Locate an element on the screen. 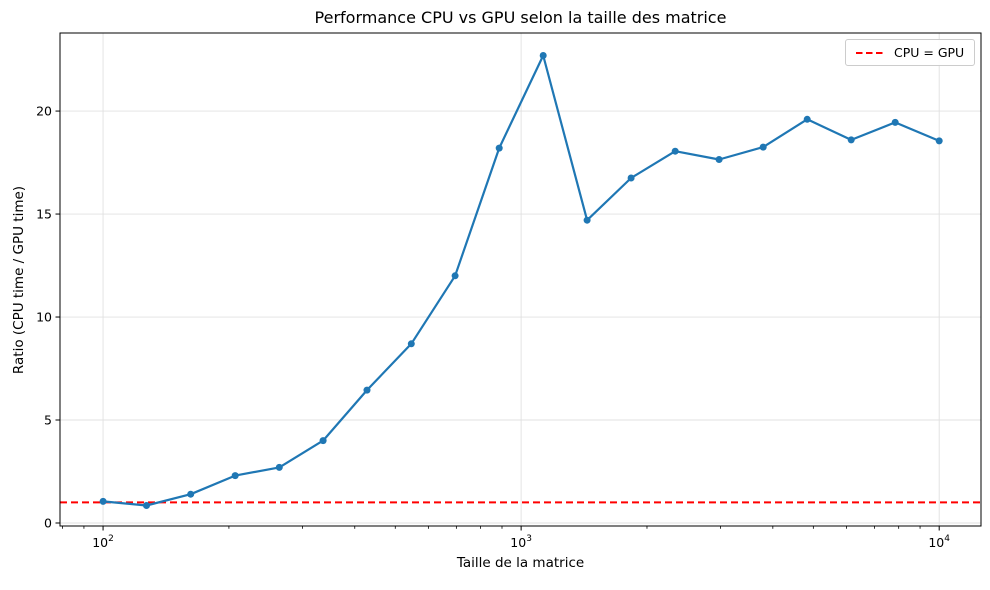  legend-label: CPU = GPU is located at coordinates (929, 52).